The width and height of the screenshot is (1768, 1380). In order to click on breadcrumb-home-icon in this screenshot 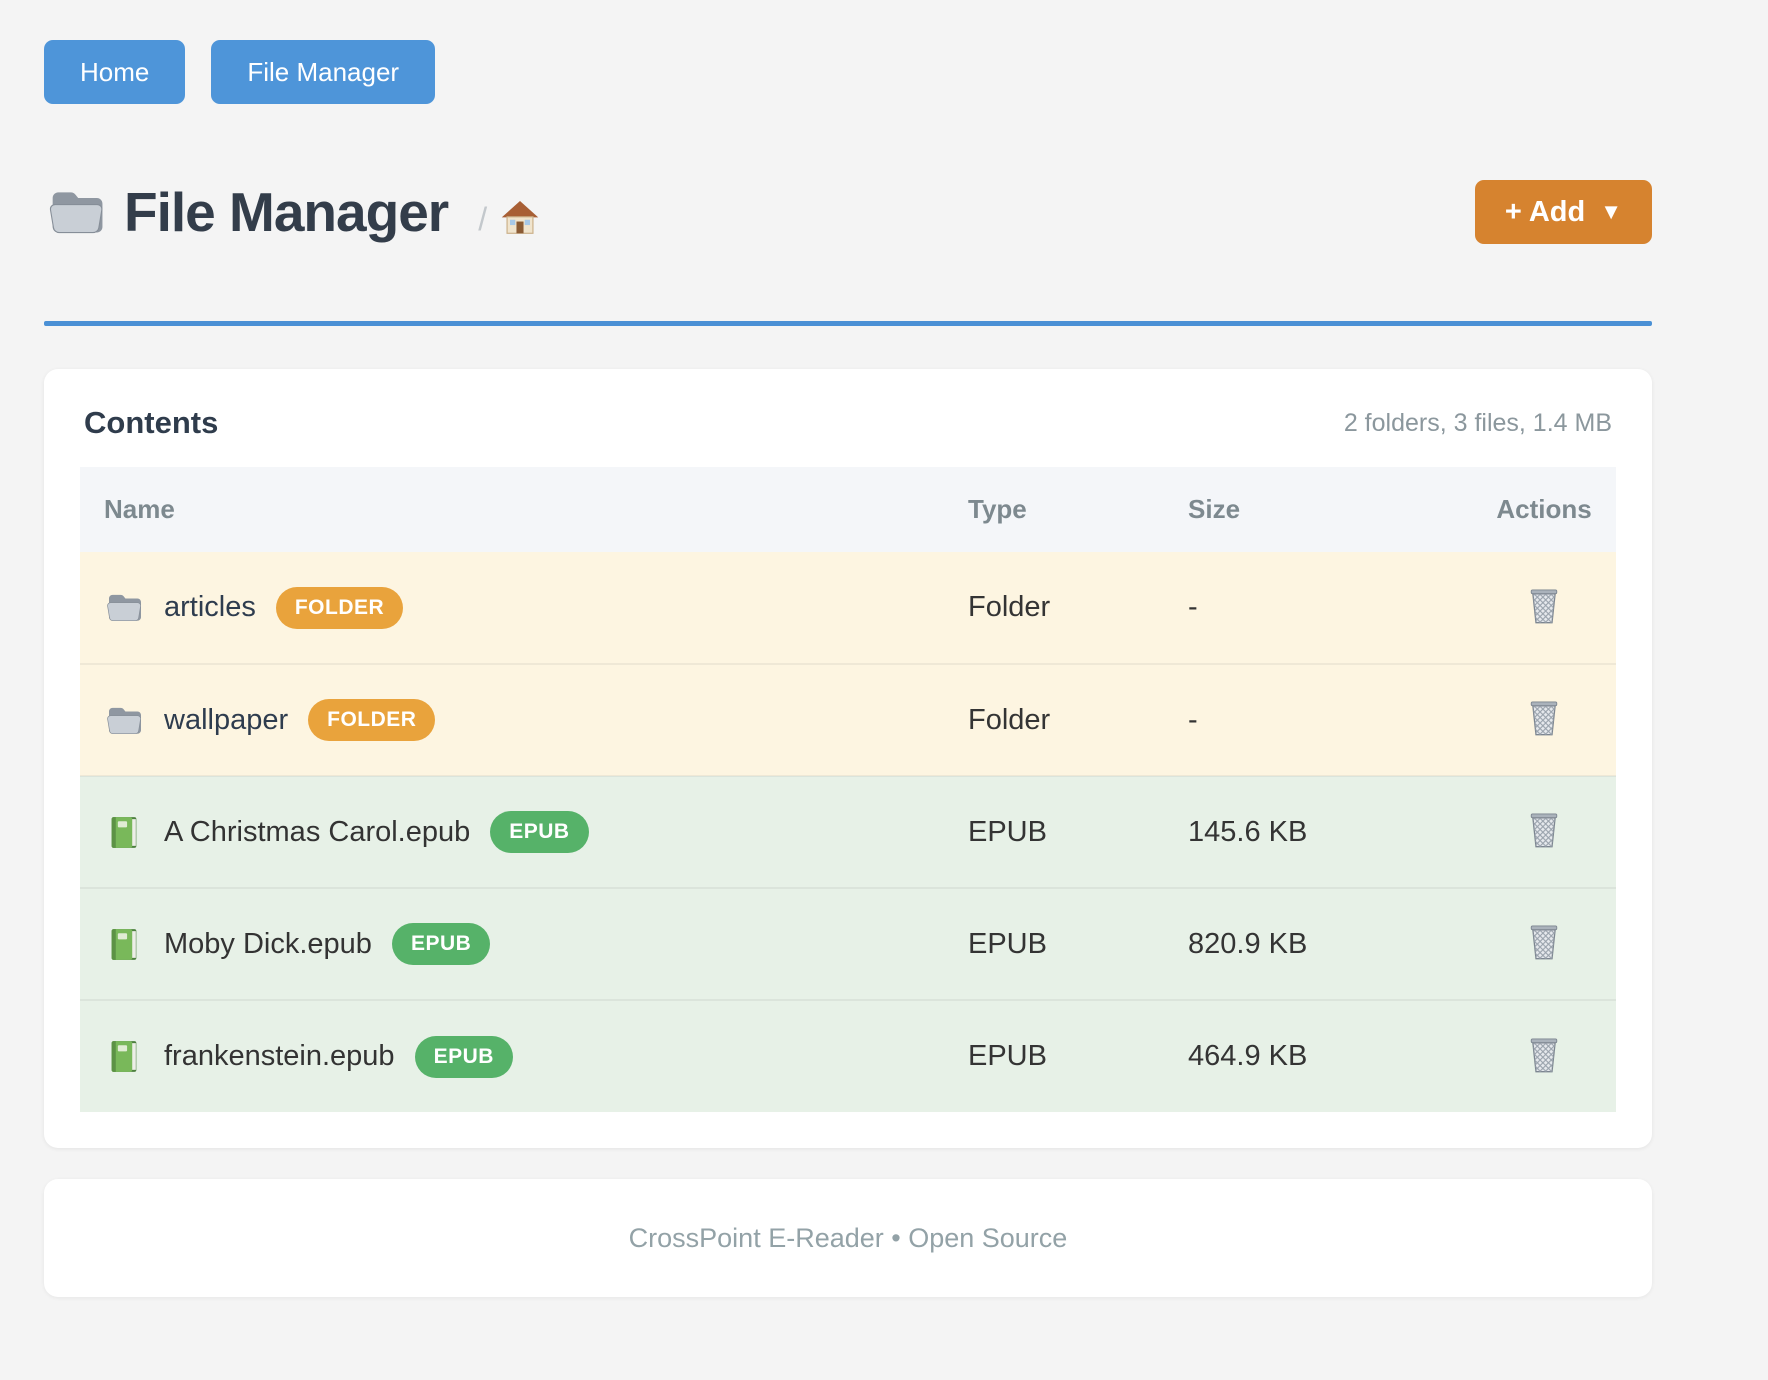, I will do `click(520, 218)`.